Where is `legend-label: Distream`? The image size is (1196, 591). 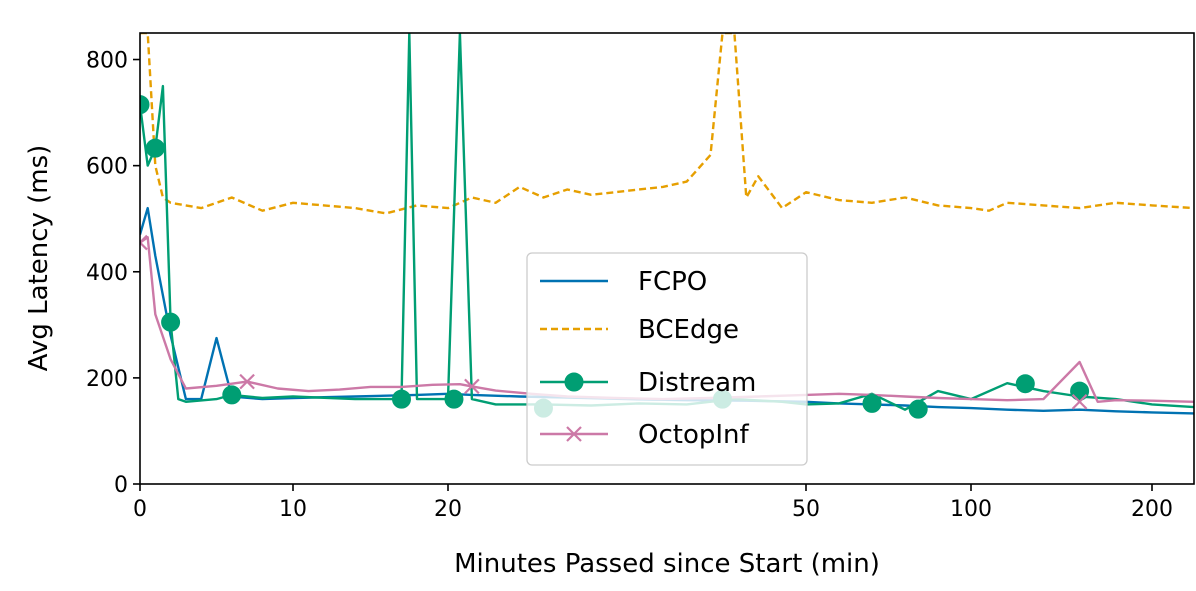
legend-label: Distream is located at coordinates (697, 383).